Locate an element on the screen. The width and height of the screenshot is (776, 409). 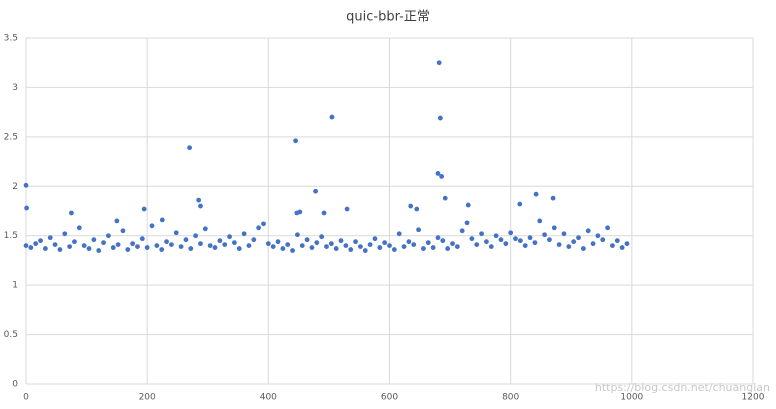
y-tick-label: 2 is located at coordinates (15, 187).